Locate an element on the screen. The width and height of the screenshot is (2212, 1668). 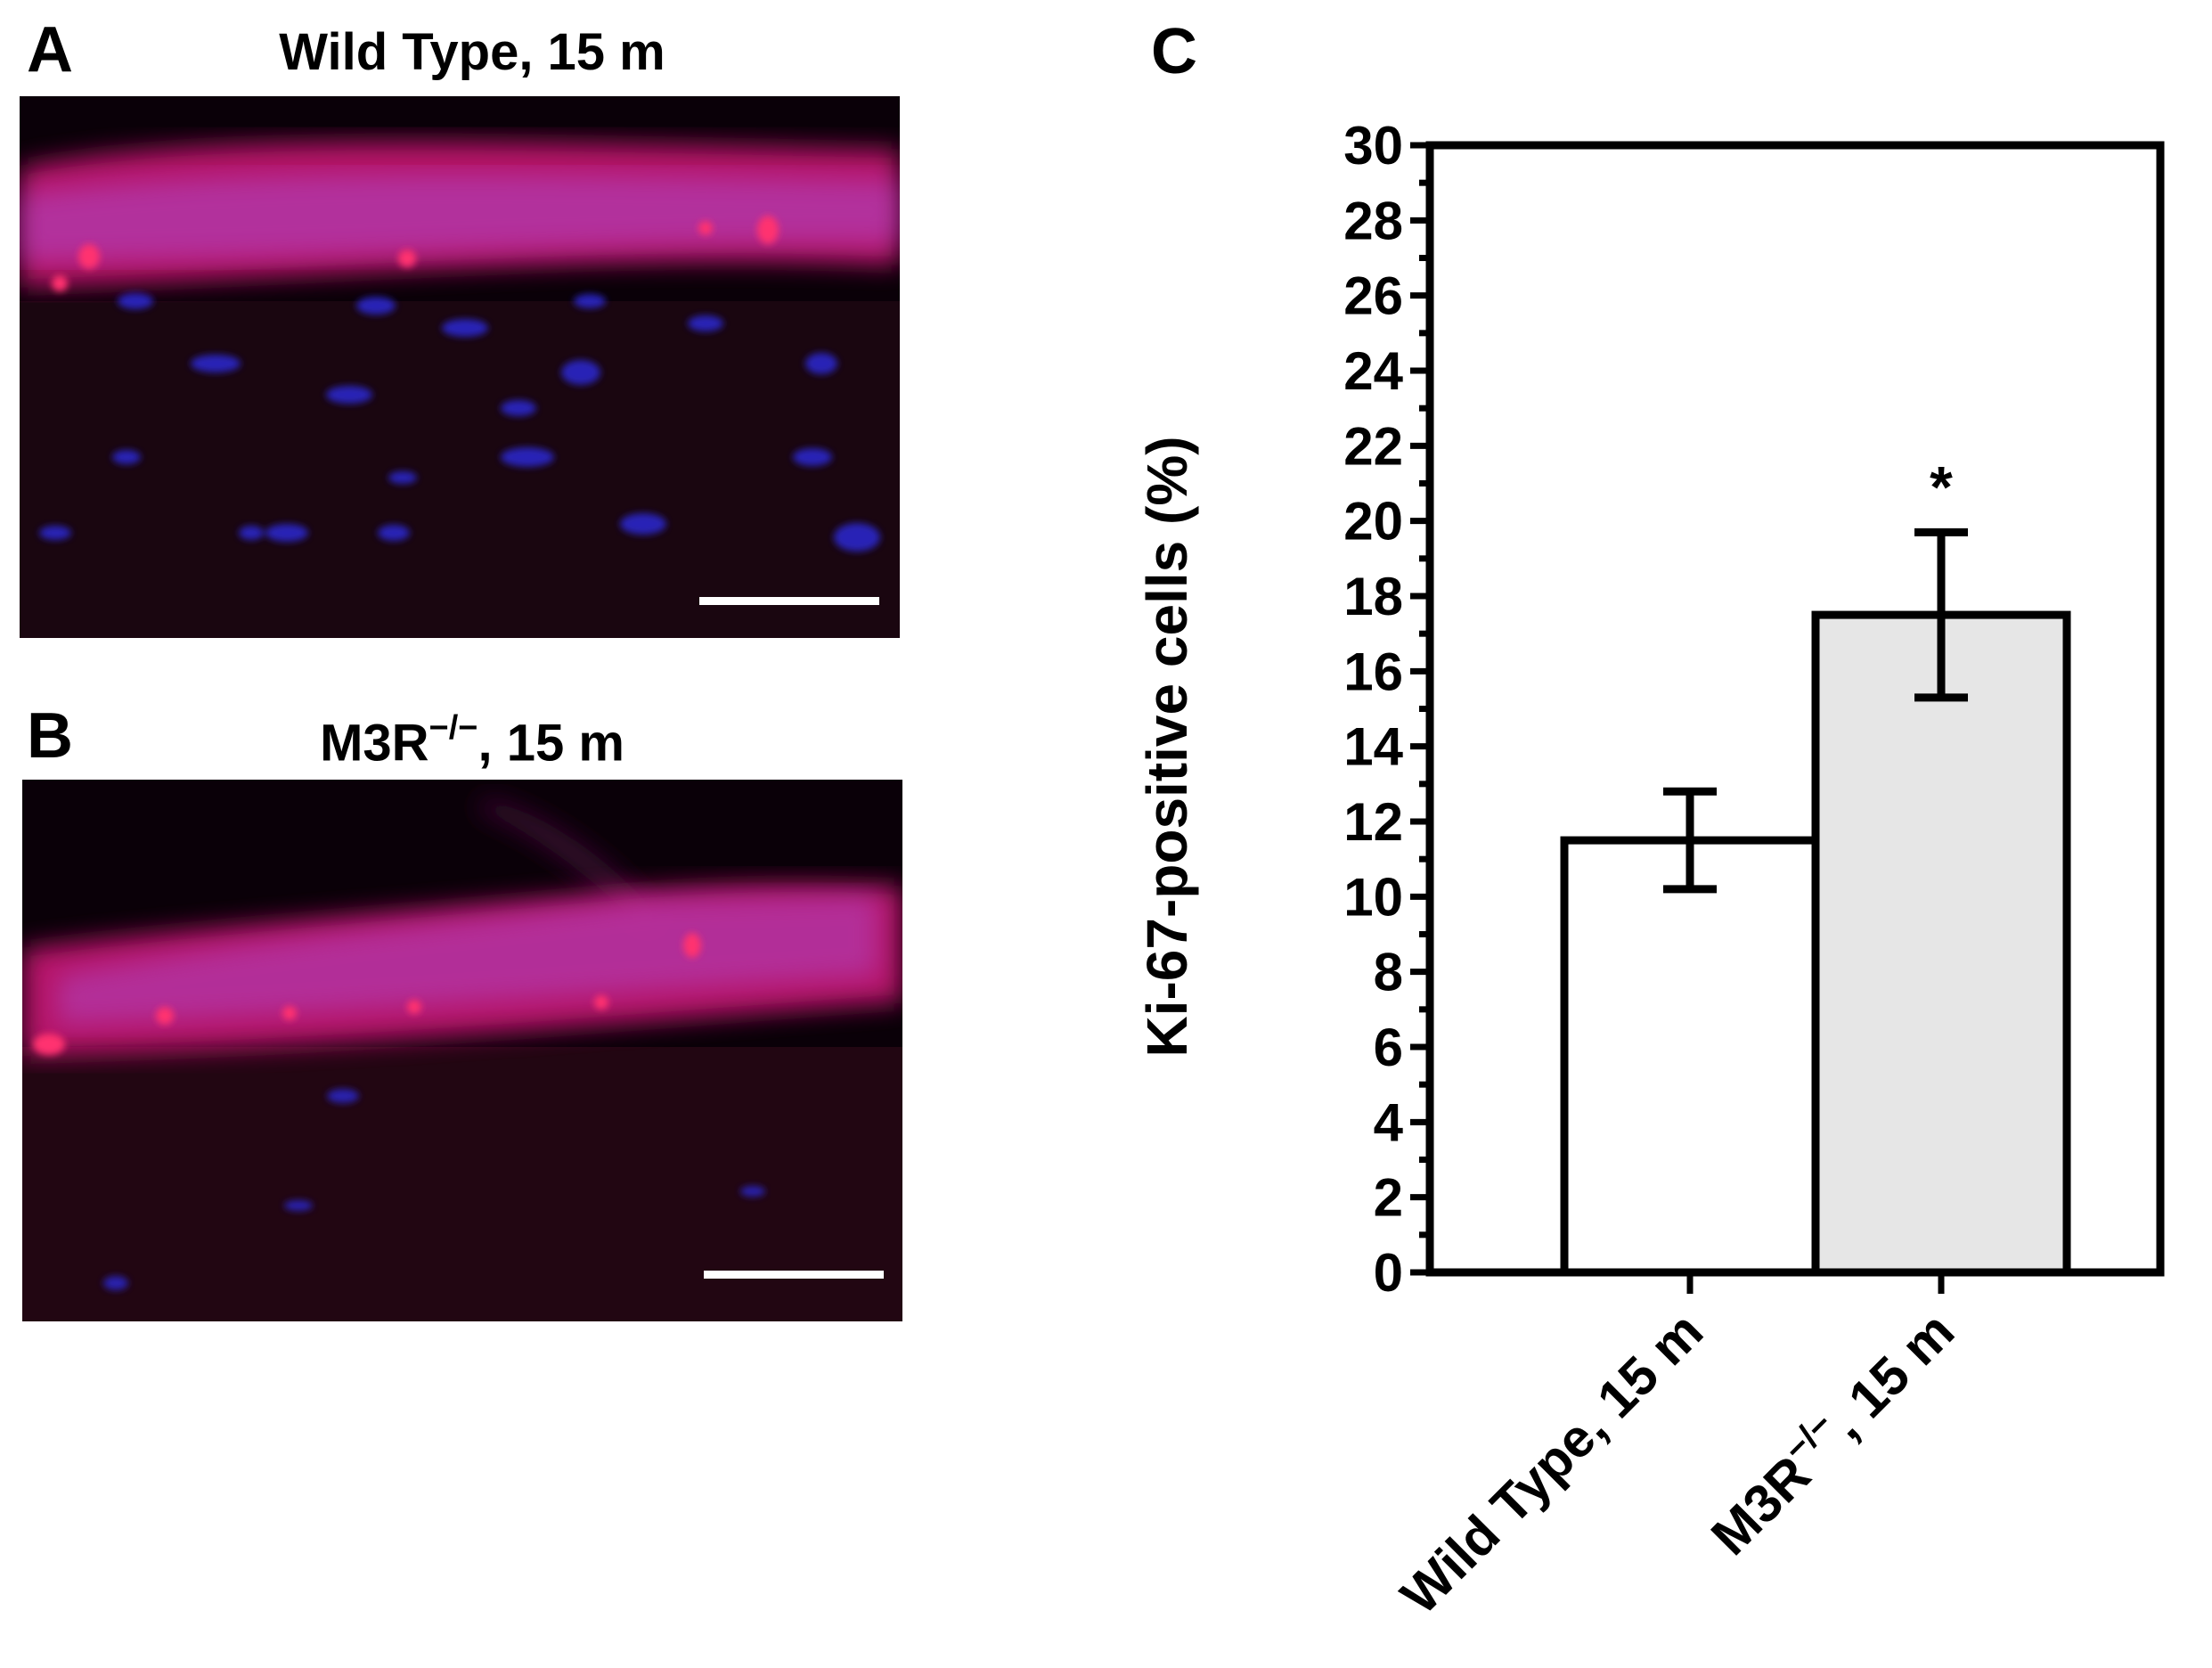
scale-bar-b is located at coordinates (794, 1275).